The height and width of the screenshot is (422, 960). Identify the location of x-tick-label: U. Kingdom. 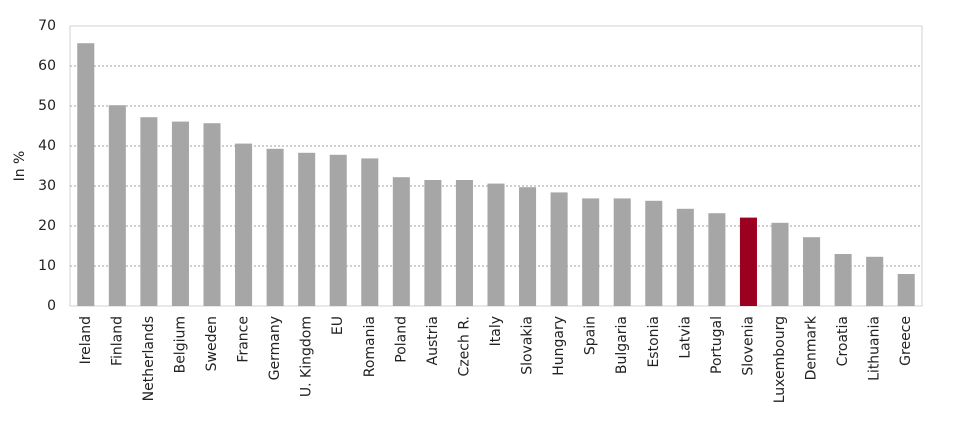
(307, 356).